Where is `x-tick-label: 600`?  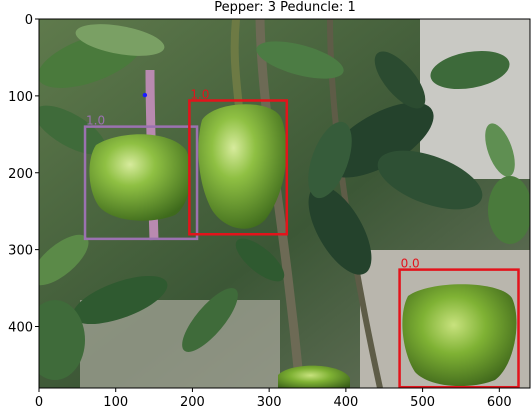
x-tick-label: 600 is located at coordinates (499, 402).